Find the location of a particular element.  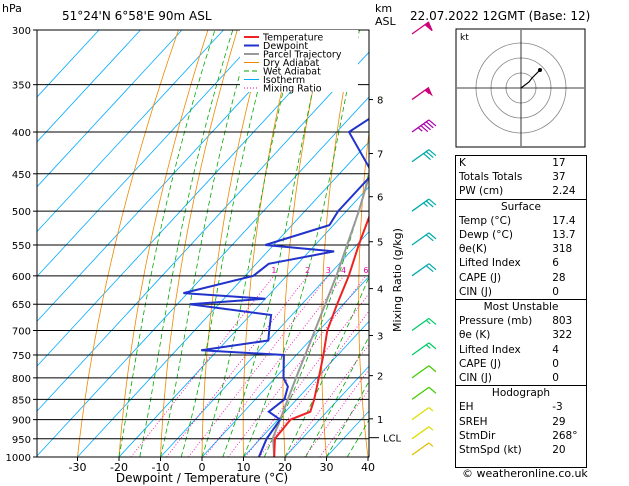

pressure-label: 400 is located at coordinates (21, 133).